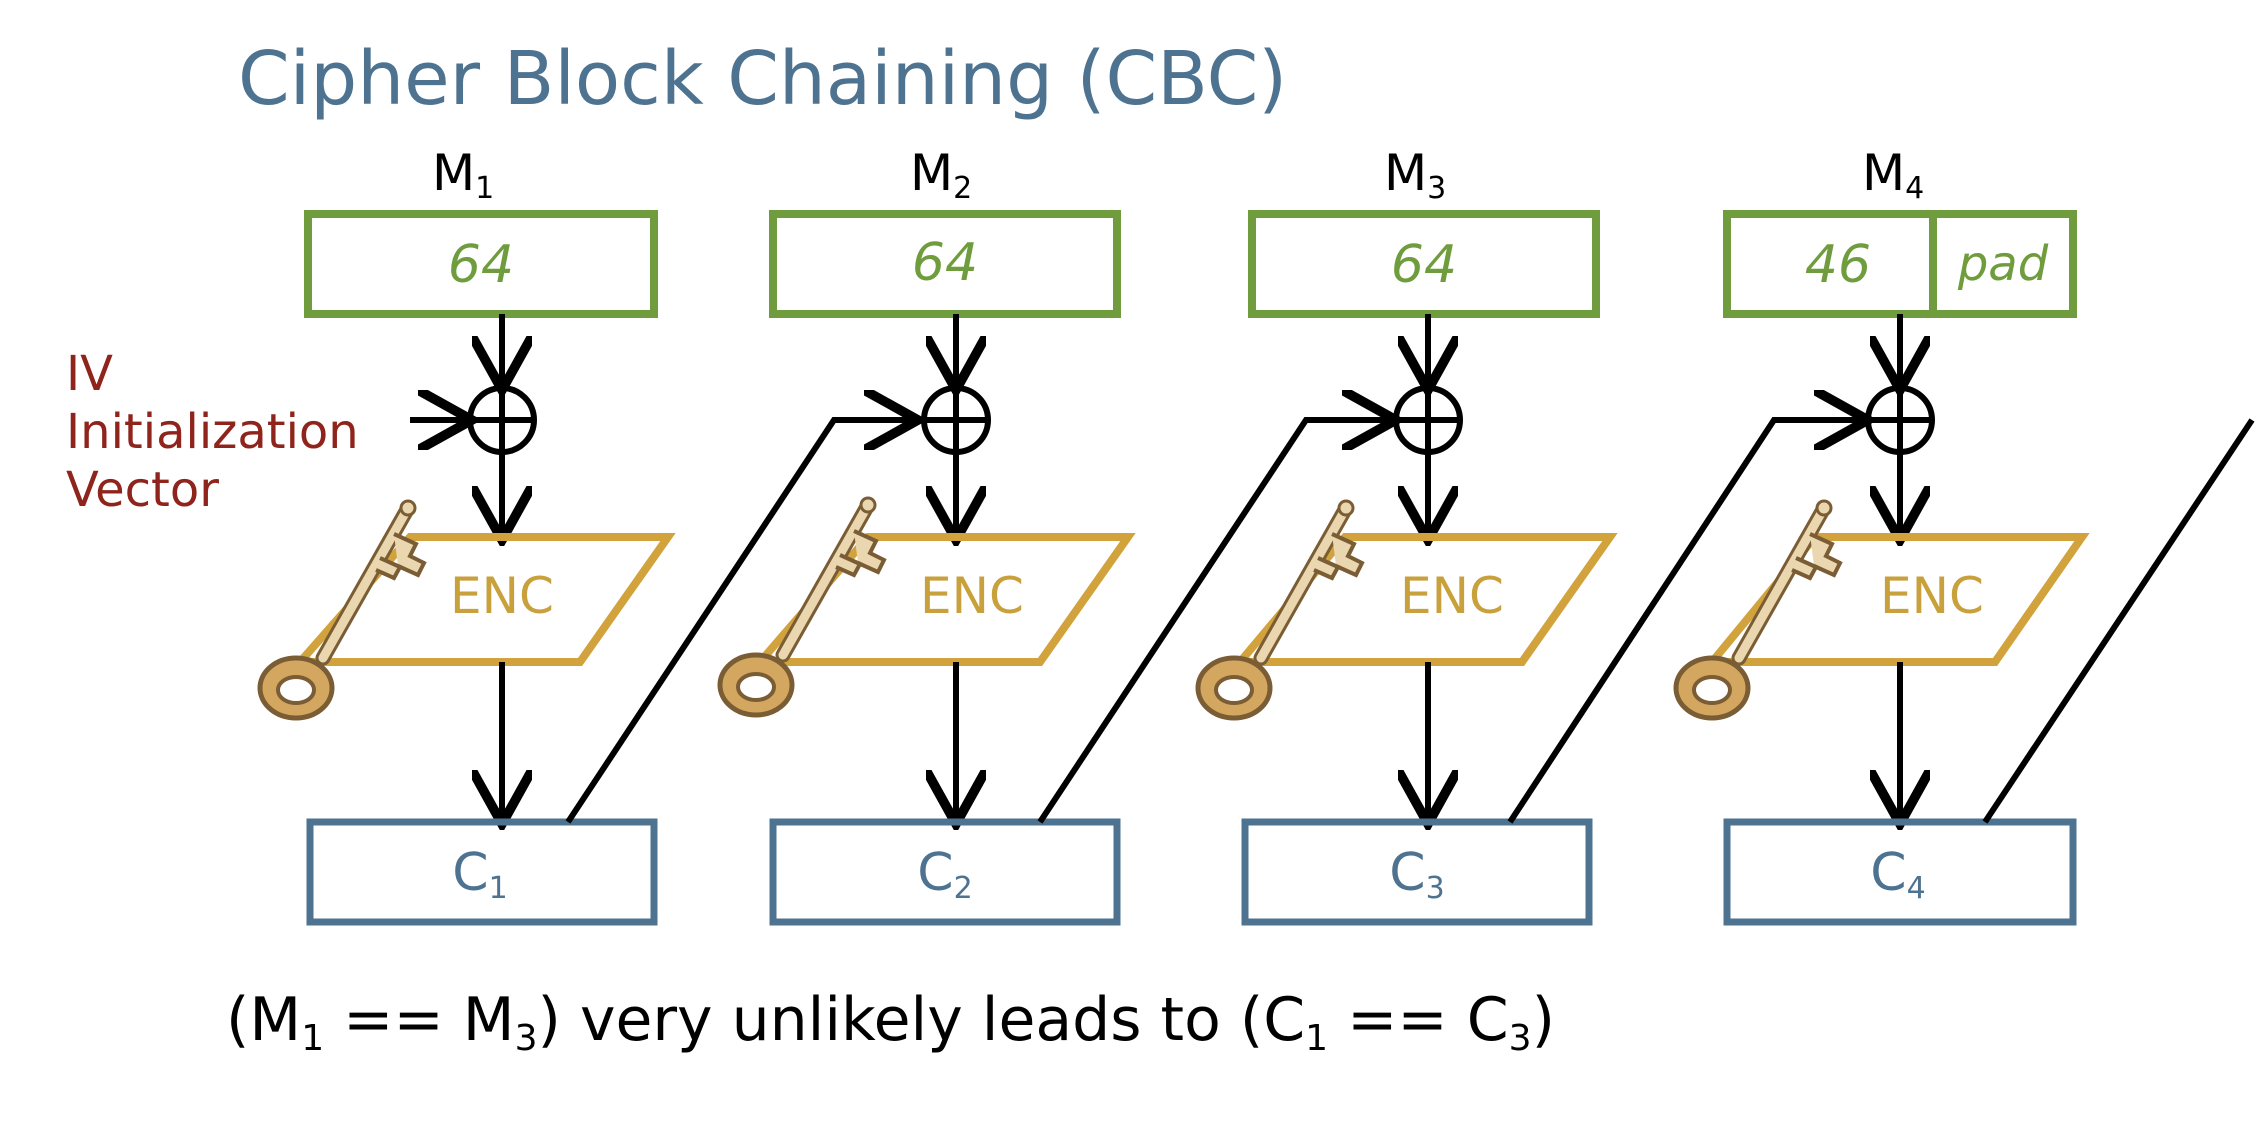  I want to click on cipher-label: C1, so click(479, 874).